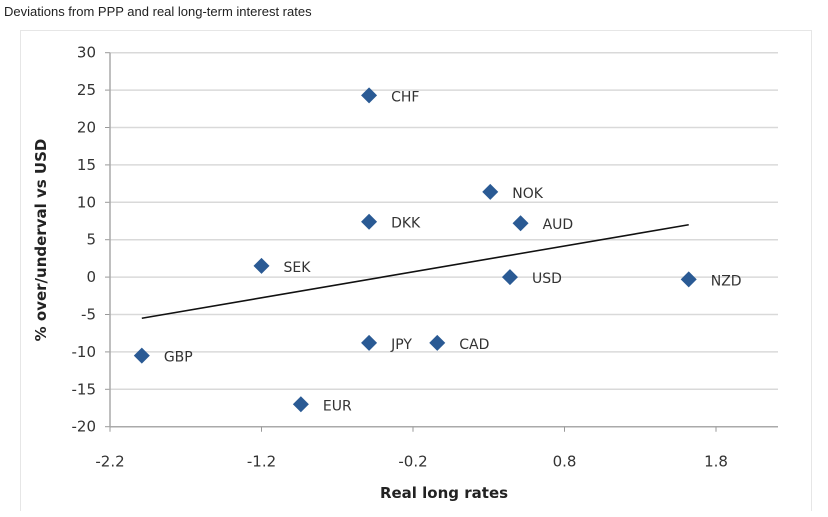  I want to click on y-tick-label: -5, so click(88, 315).